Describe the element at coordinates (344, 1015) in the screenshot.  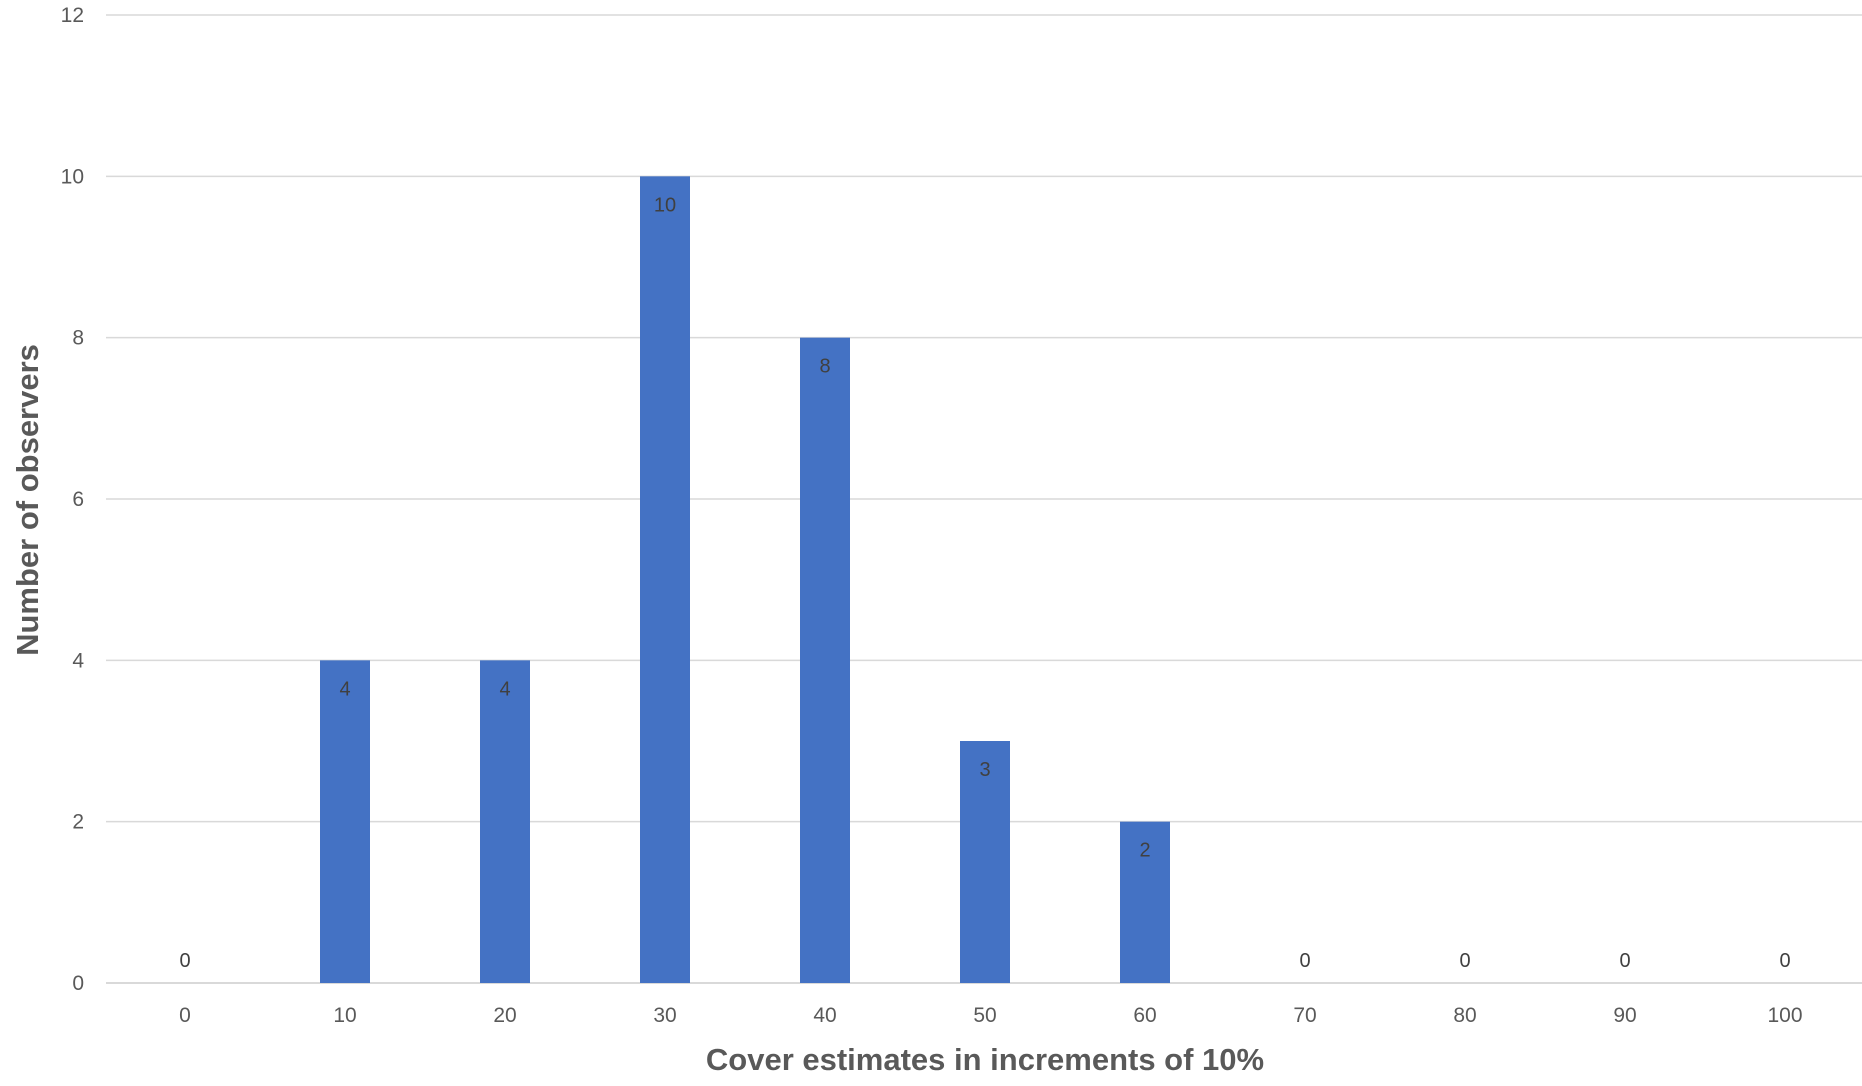
I see `x-tick-label: 10` at that location.